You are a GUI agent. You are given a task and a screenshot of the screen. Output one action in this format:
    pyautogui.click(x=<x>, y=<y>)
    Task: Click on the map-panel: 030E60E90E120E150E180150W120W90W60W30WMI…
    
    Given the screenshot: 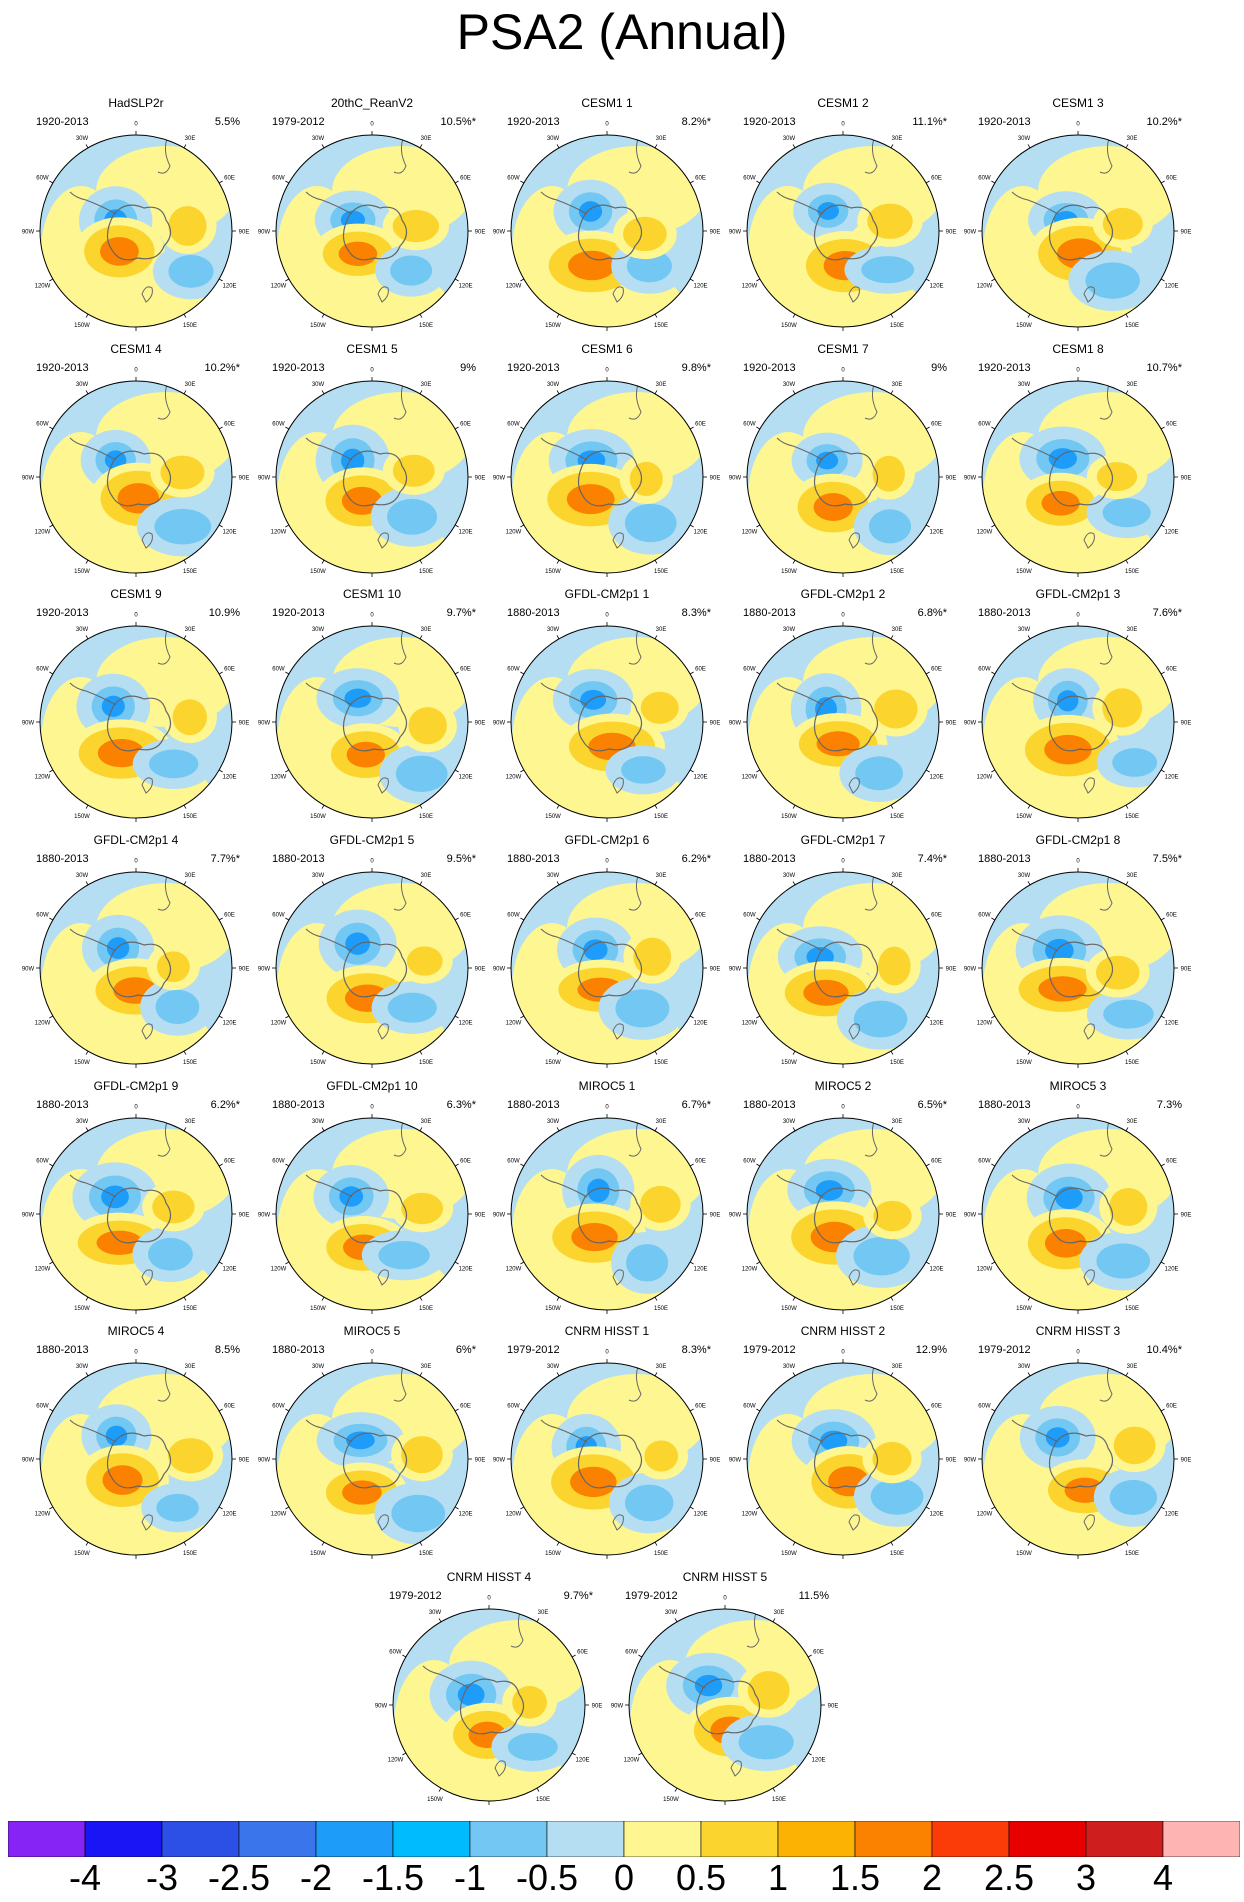 What is the action you would take?
    pyautogui.click(x=1078, y=1198)
    